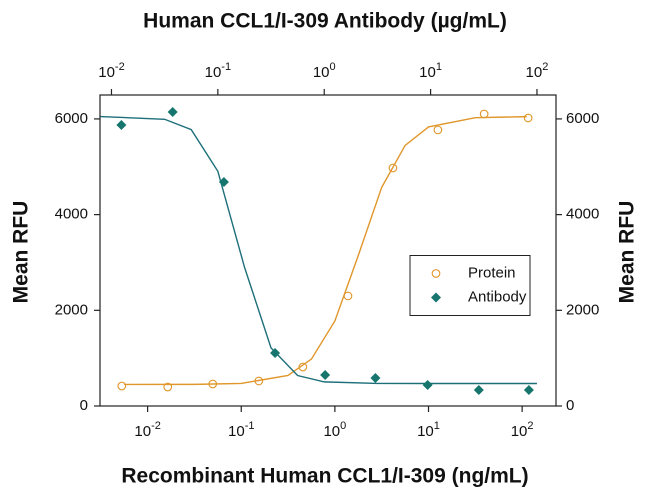 This screenshot has width=650, height=504. I want to click on y-tick-label: 0, so click(84, 405).